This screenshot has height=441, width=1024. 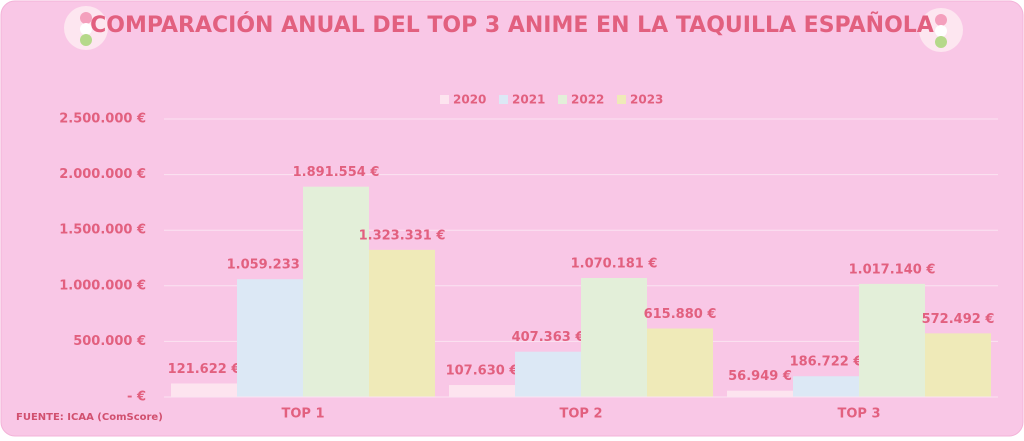 What do you see at coordinates (482, 371) in the screenshot?
I see `value-label: 107.630 €` at bounding box center [482, 371].